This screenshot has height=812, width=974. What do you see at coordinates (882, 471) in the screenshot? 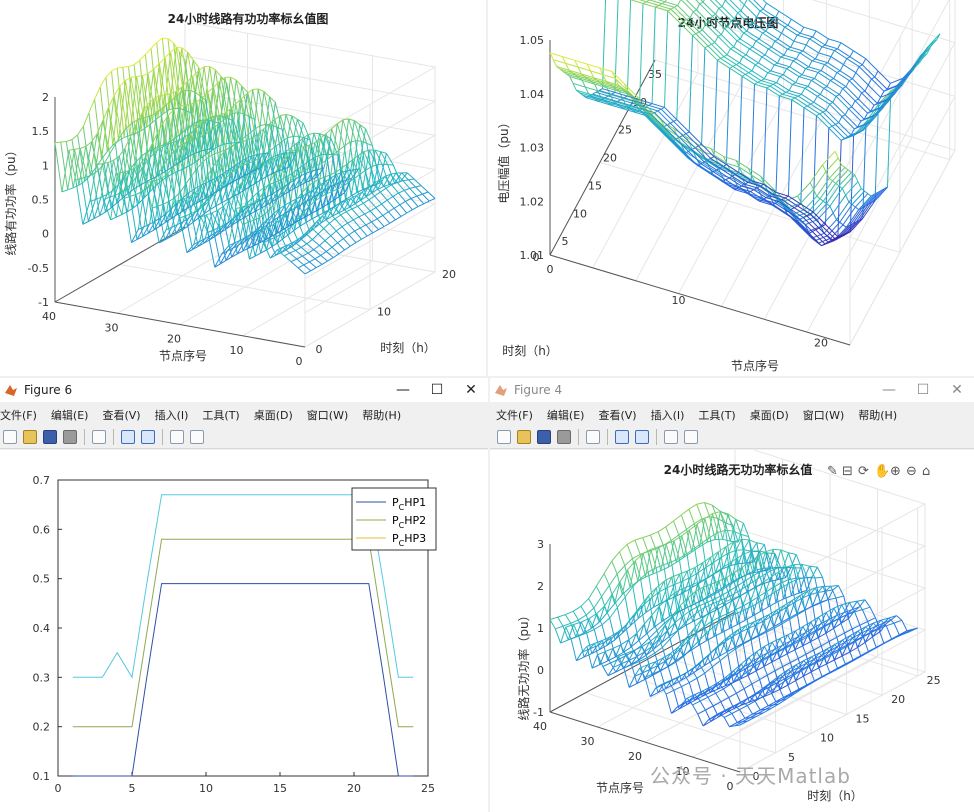
I see `pan-icon: ✋` at bounding box center [882, 471].